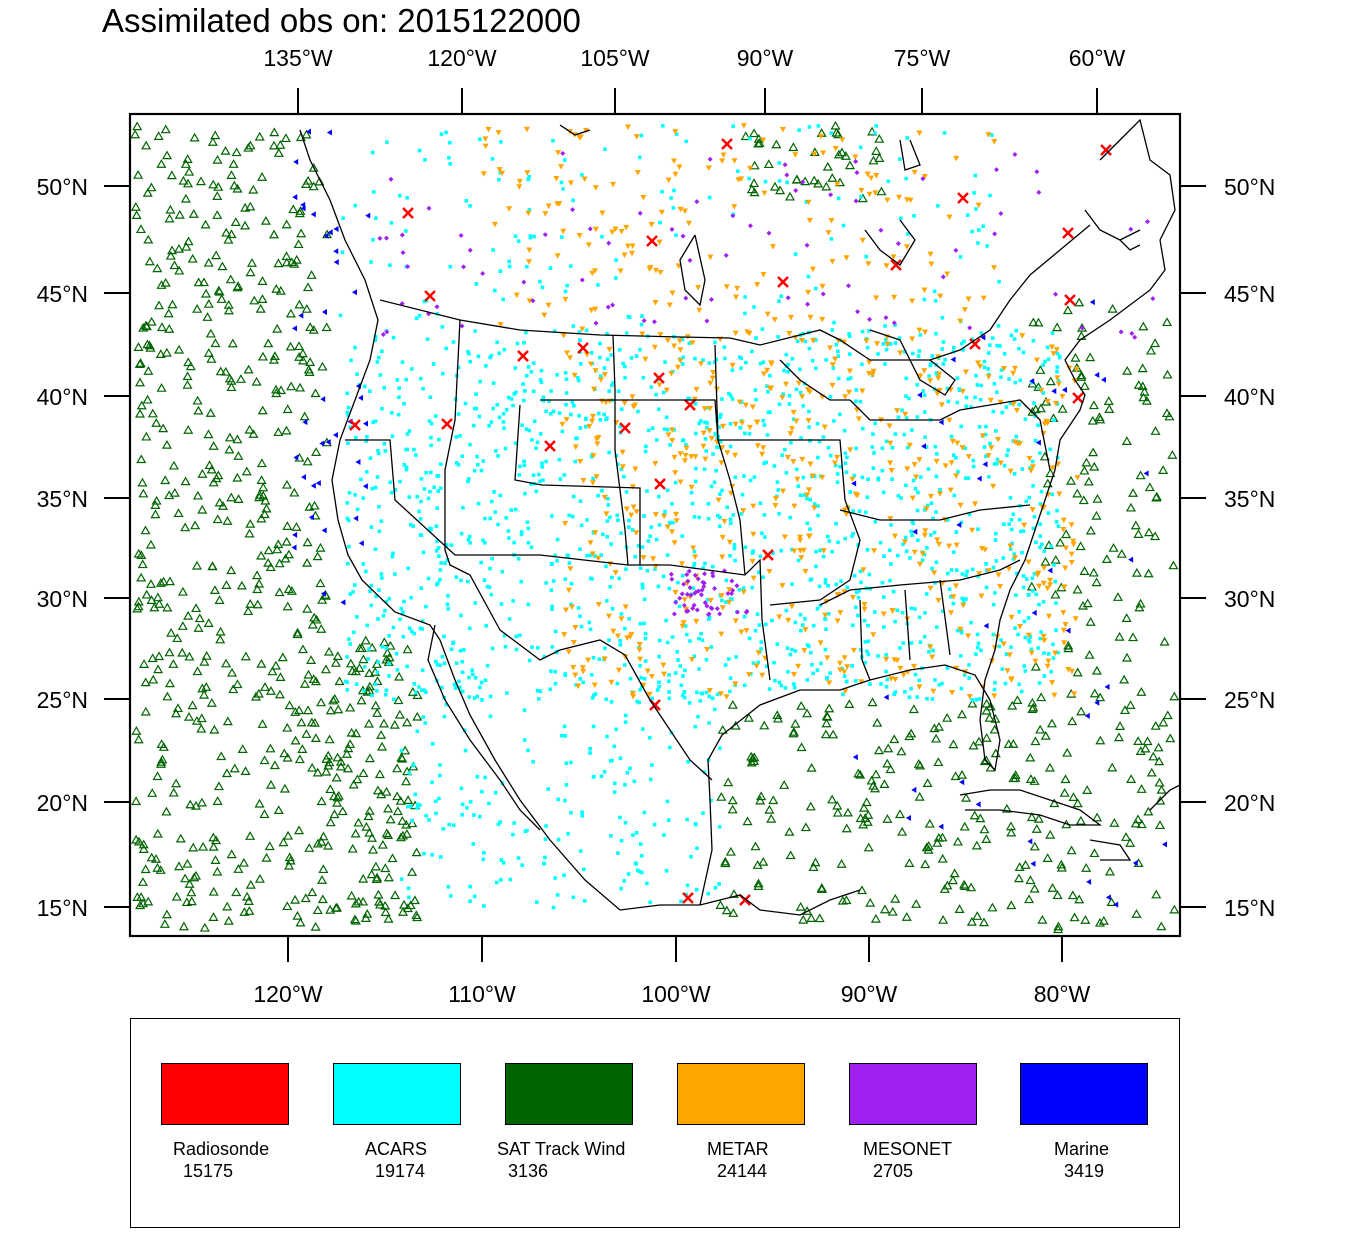  I want to click on legend-count: 3419, so click(1084, 1171).